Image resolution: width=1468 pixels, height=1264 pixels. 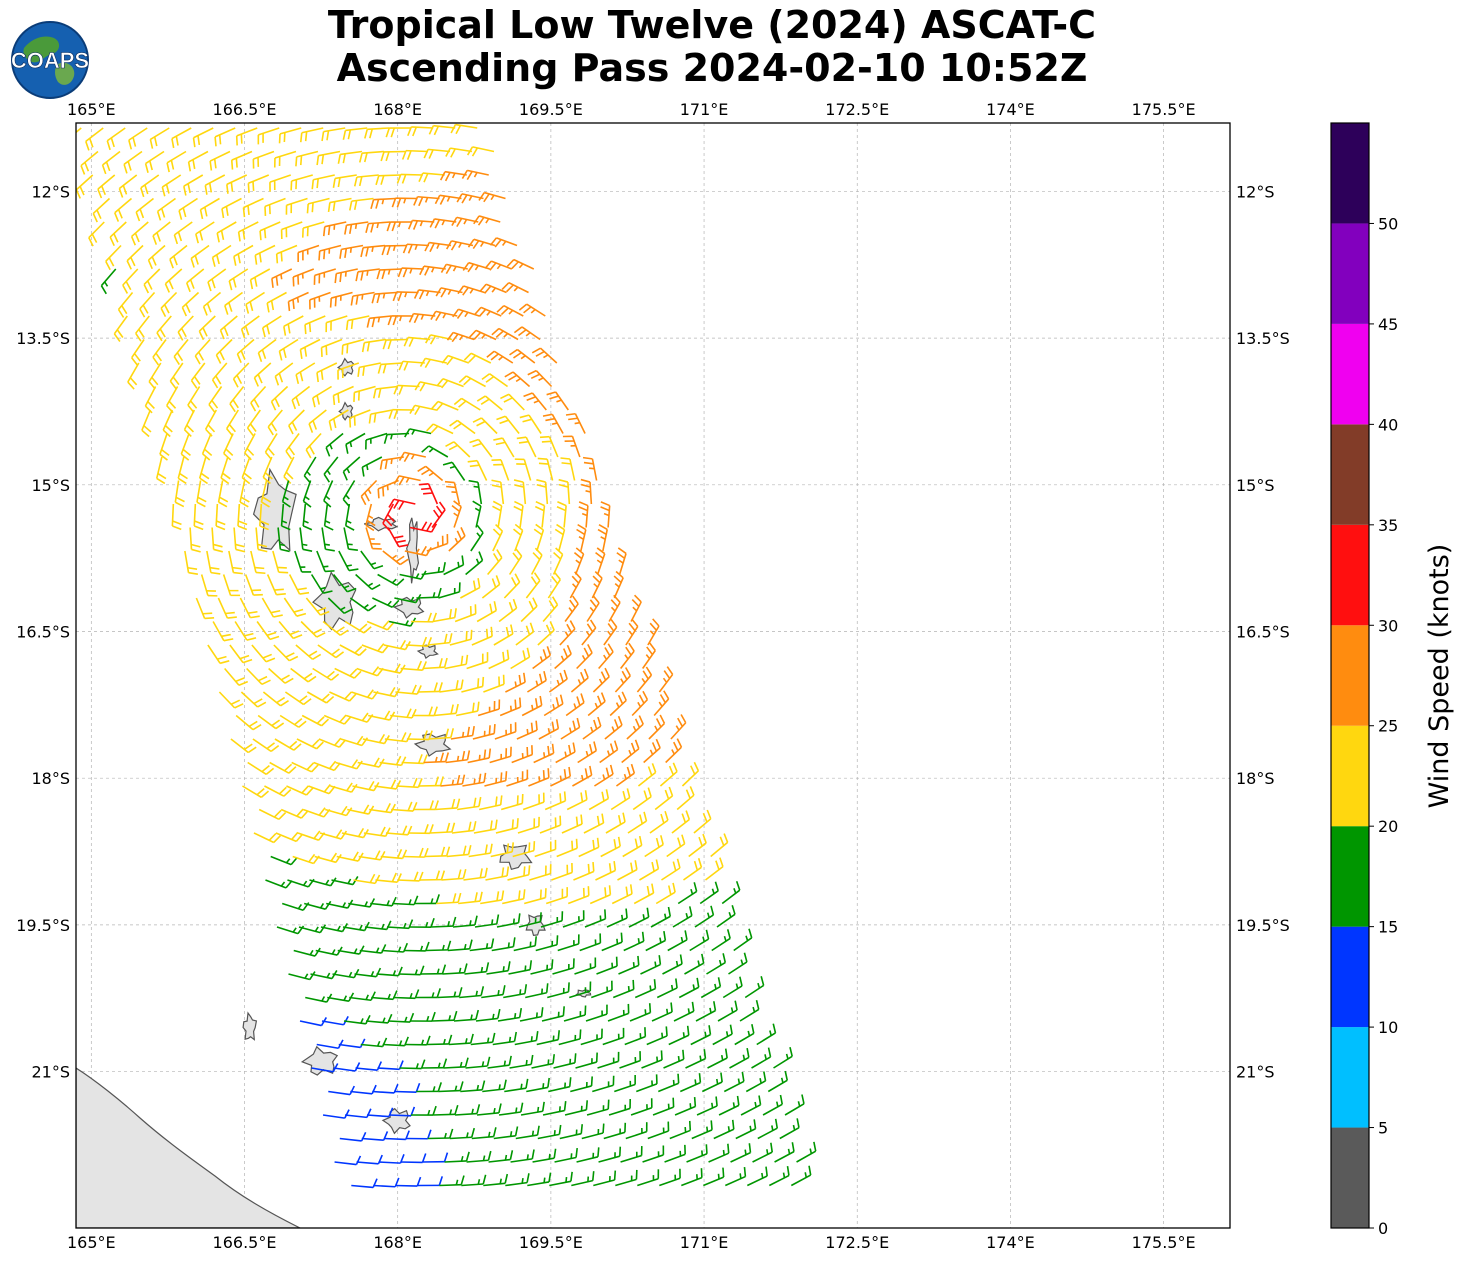 I want to click on colorbar-bin, so click(x=1350, y=1077).